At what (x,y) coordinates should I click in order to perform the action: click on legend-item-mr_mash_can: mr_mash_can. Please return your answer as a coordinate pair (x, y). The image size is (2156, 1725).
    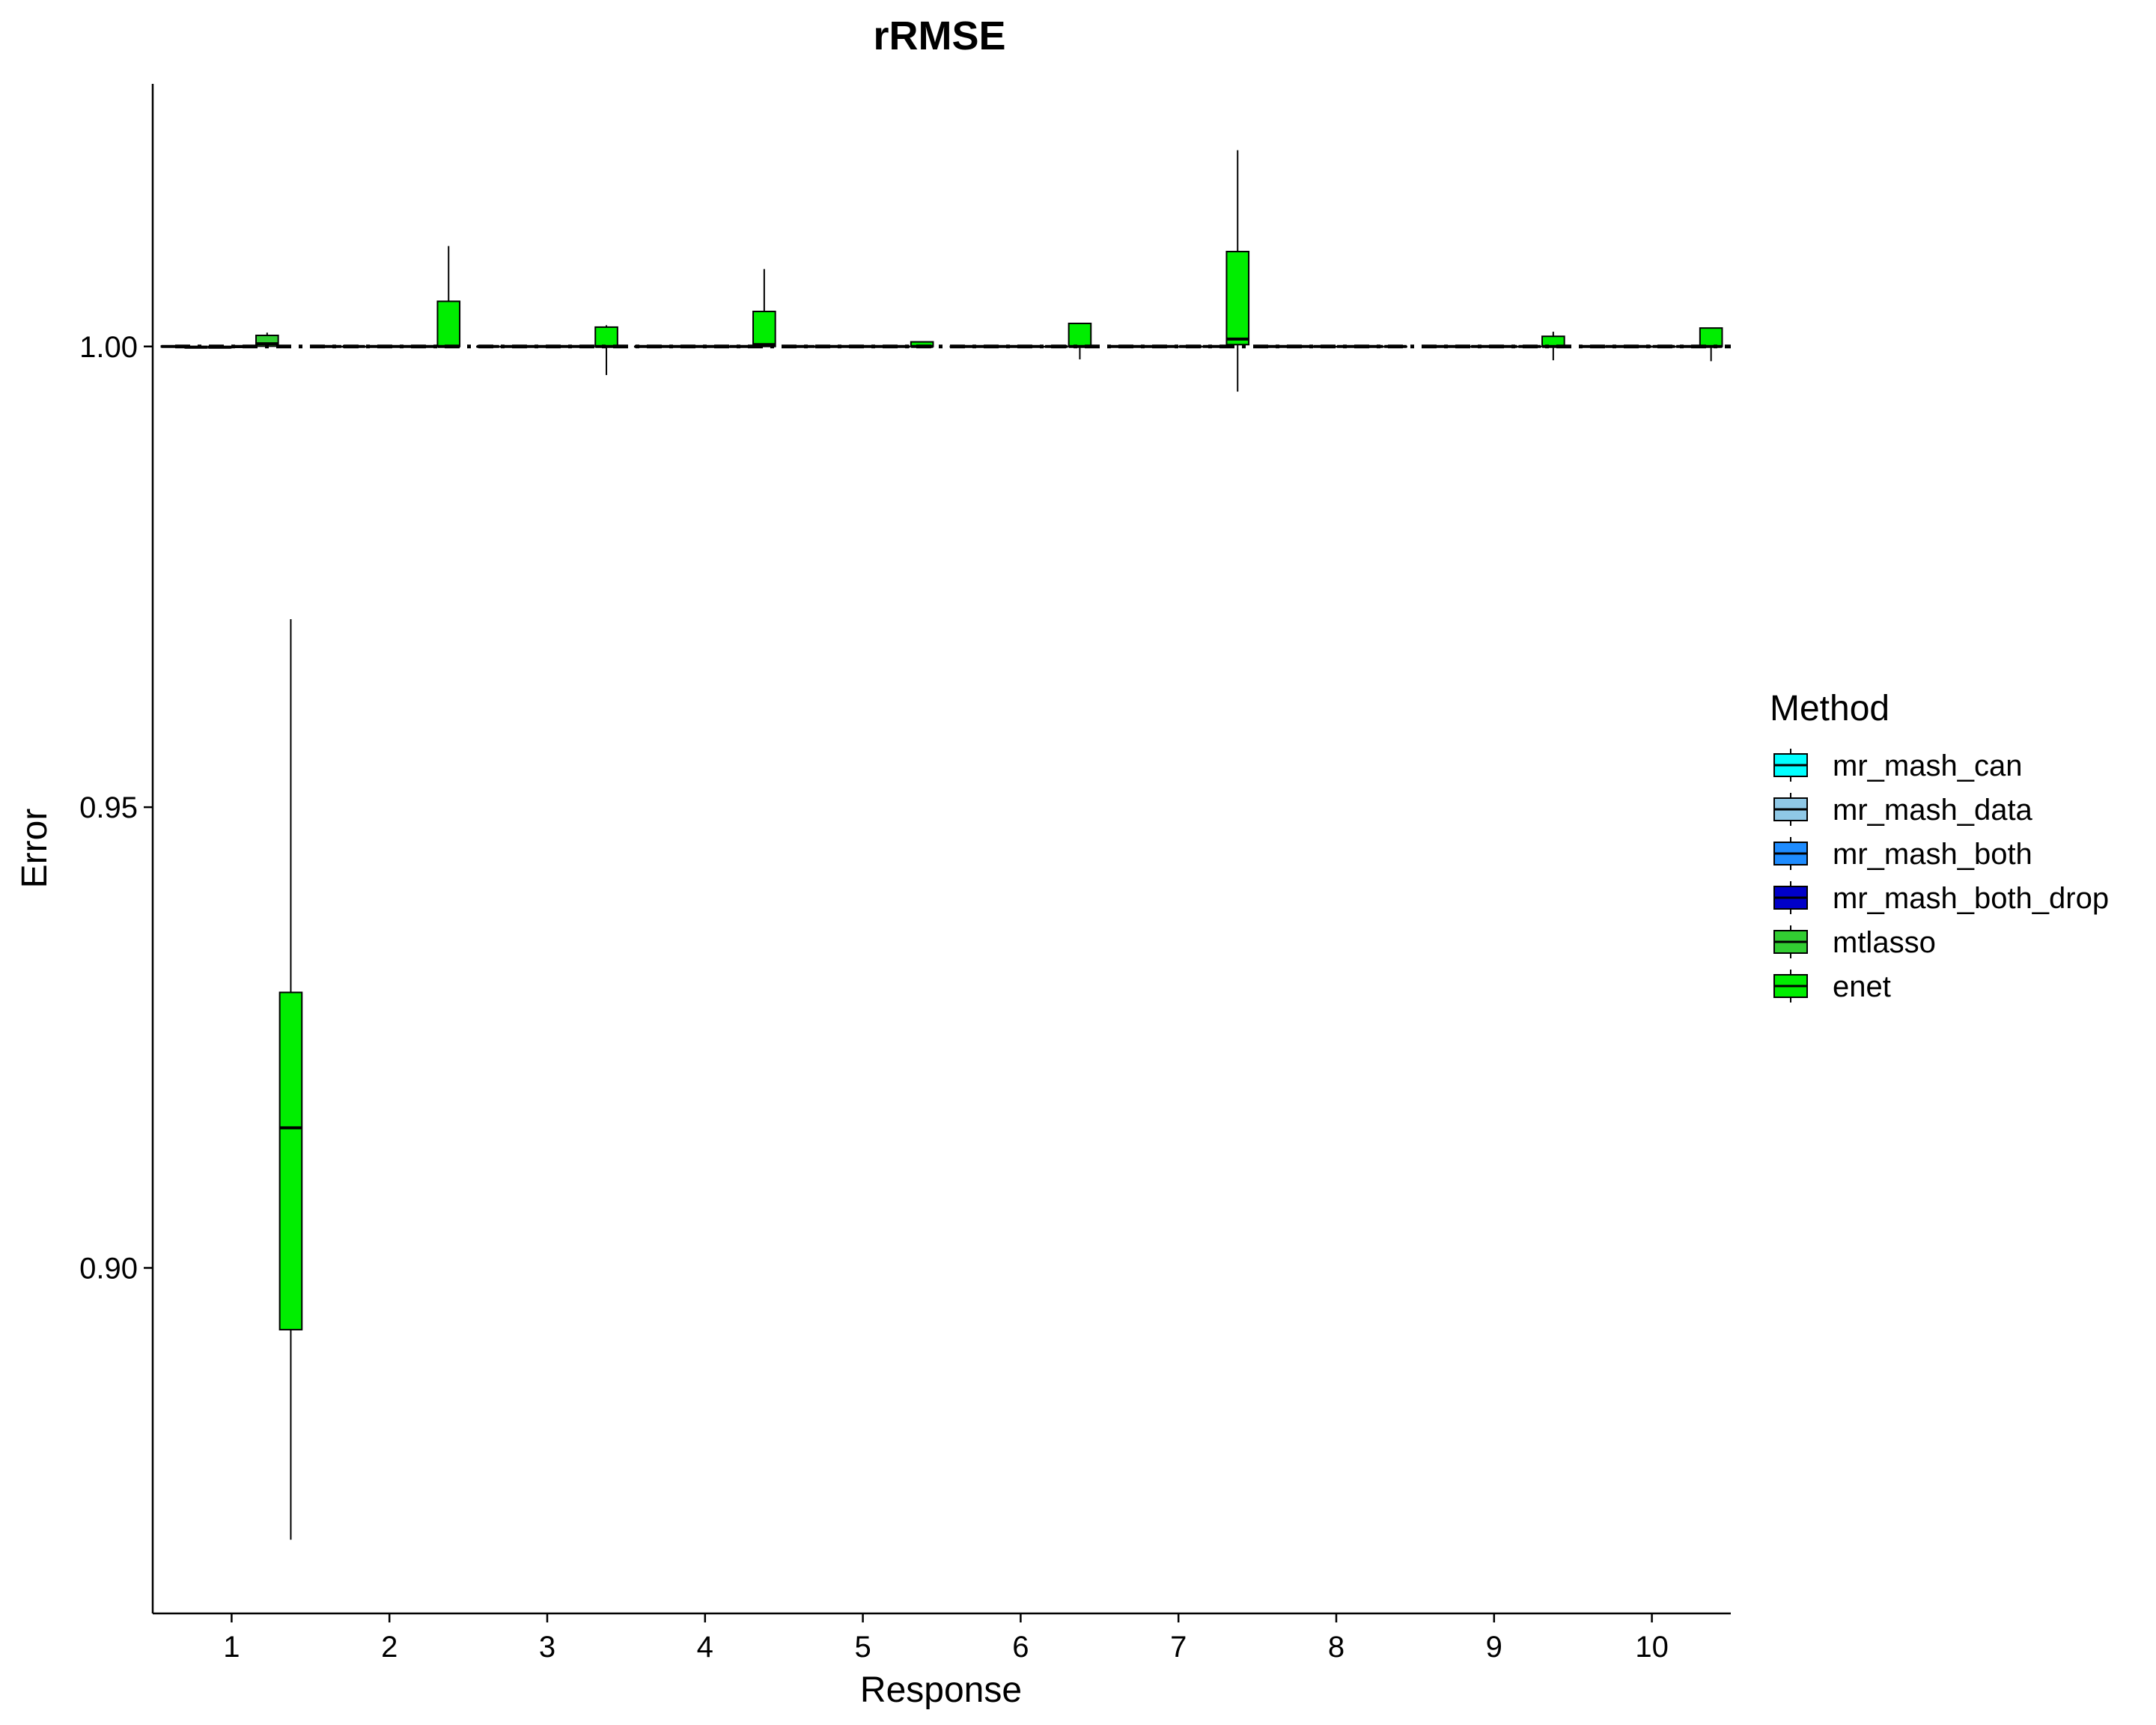
    Looking at the image, I should click on (1897, 765).